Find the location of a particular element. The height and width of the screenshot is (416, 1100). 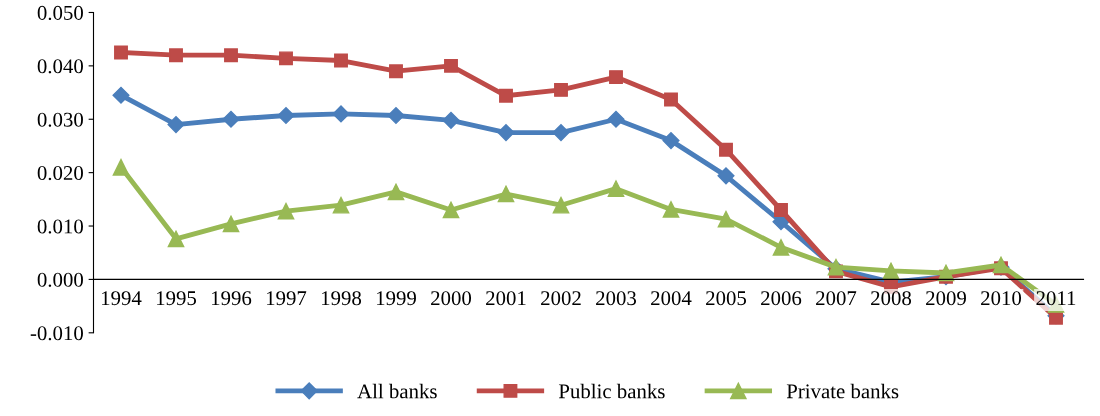

x-tick-label: 2011 is located at coordinates (1056, 298).